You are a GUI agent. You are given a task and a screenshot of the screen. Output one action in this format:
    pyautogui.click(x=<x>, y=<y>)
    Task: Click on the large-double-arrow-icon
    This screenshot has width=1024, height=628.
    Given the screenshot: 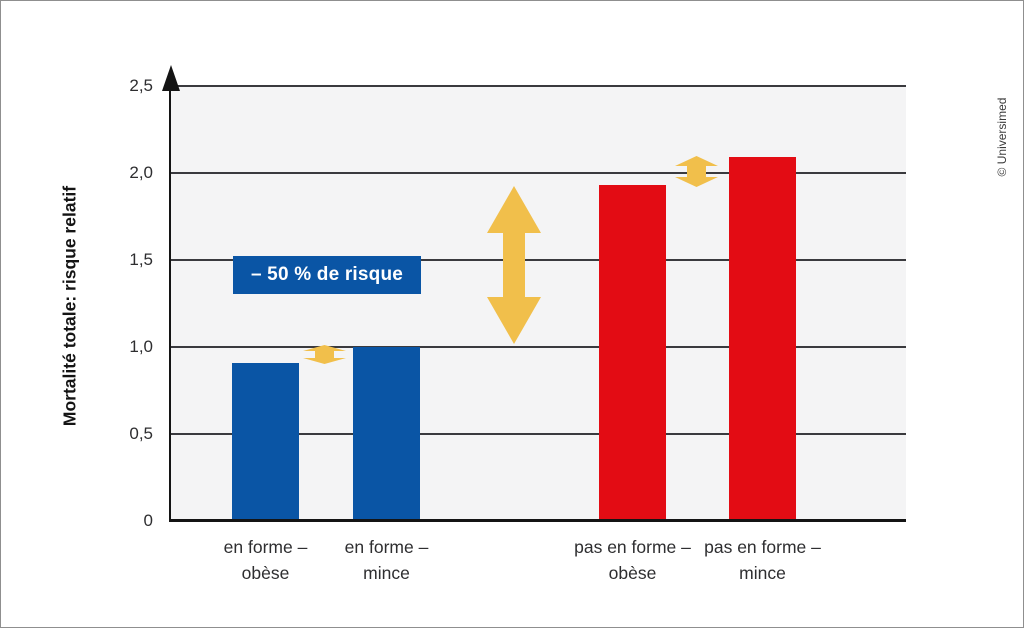 What is the action you would take?
    pyautogui.click(x=514, y=265)
    